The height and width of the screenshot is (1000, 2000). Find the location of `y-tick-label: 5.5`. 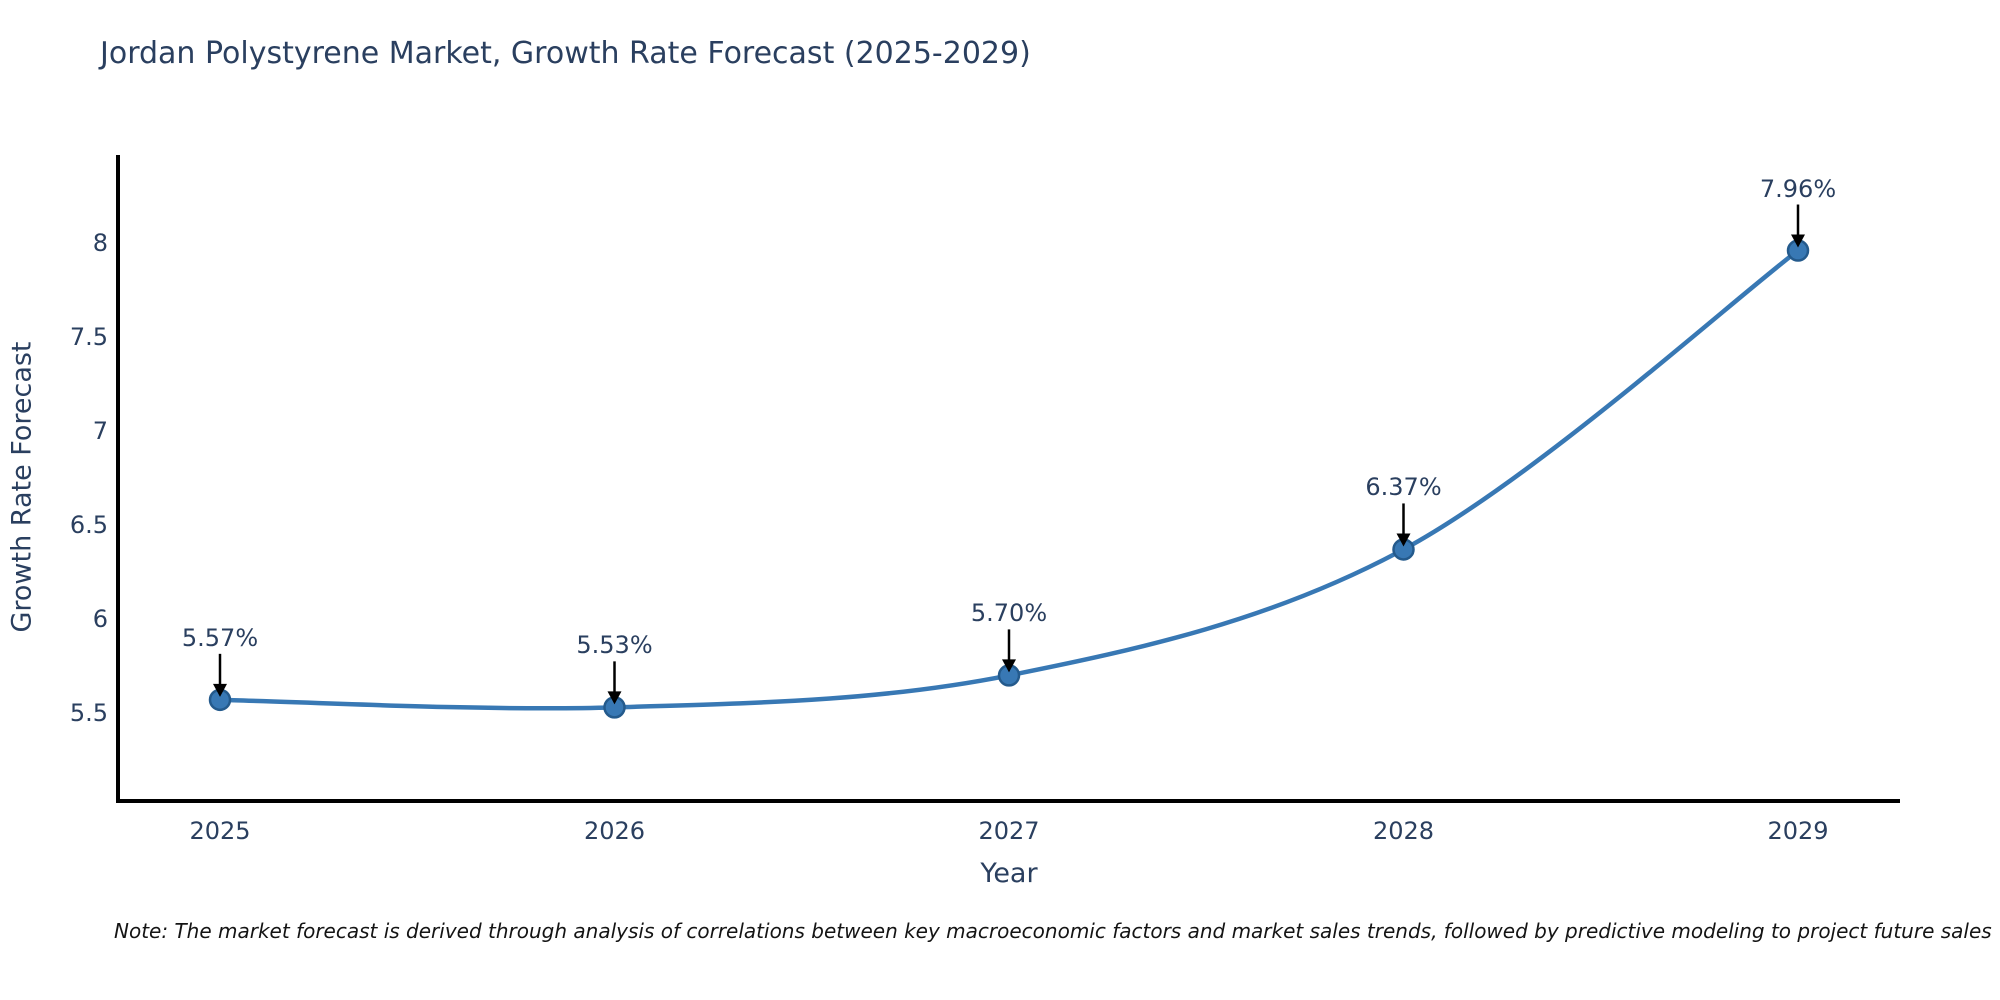

y-tick-label: 5.5 is located at coordinates (88, 713).